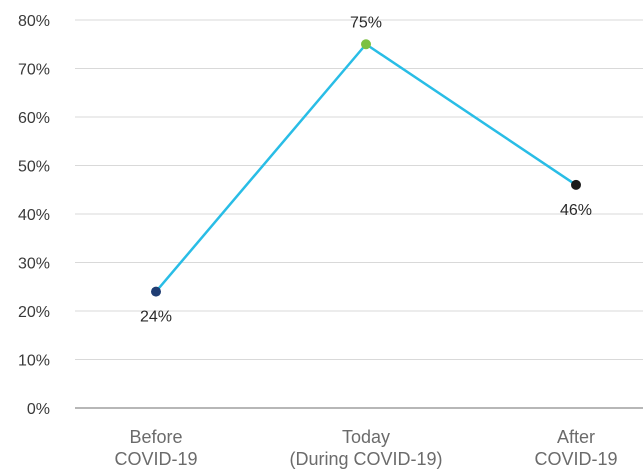 The image size is (643, 471). Describe the element at coordinates (38, 409) in the screenshot. I see `y-tick-label: 0%` at that location.